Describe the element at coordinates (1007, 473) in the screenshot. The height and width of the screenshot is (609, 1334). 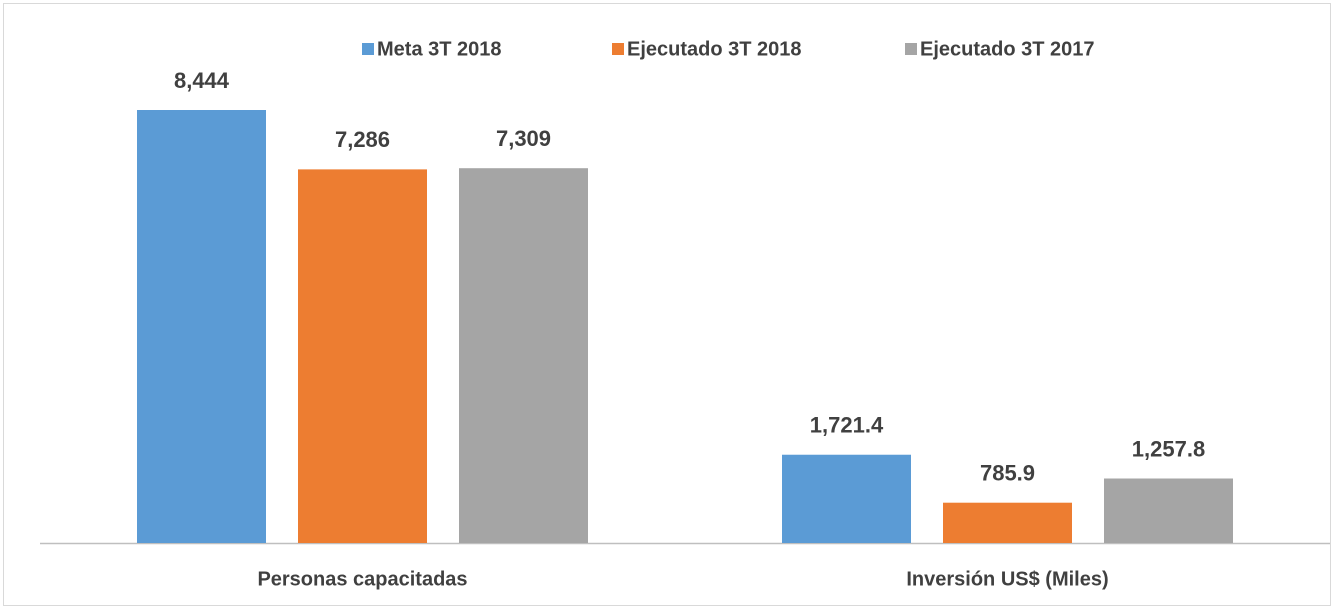
I see `data-label: 785.9` at that location.